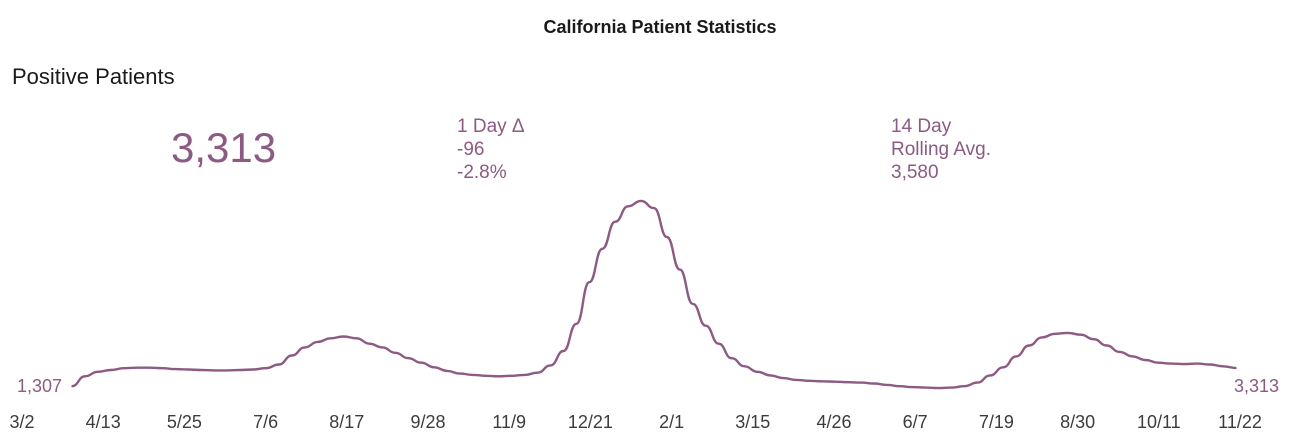 The height and width of the screenshot is (446, 1300). What do you see at coordinates (1077, 422) in the screenshot?
I see `x-tick-label: 8/30` at bounding box center [1077, 422].